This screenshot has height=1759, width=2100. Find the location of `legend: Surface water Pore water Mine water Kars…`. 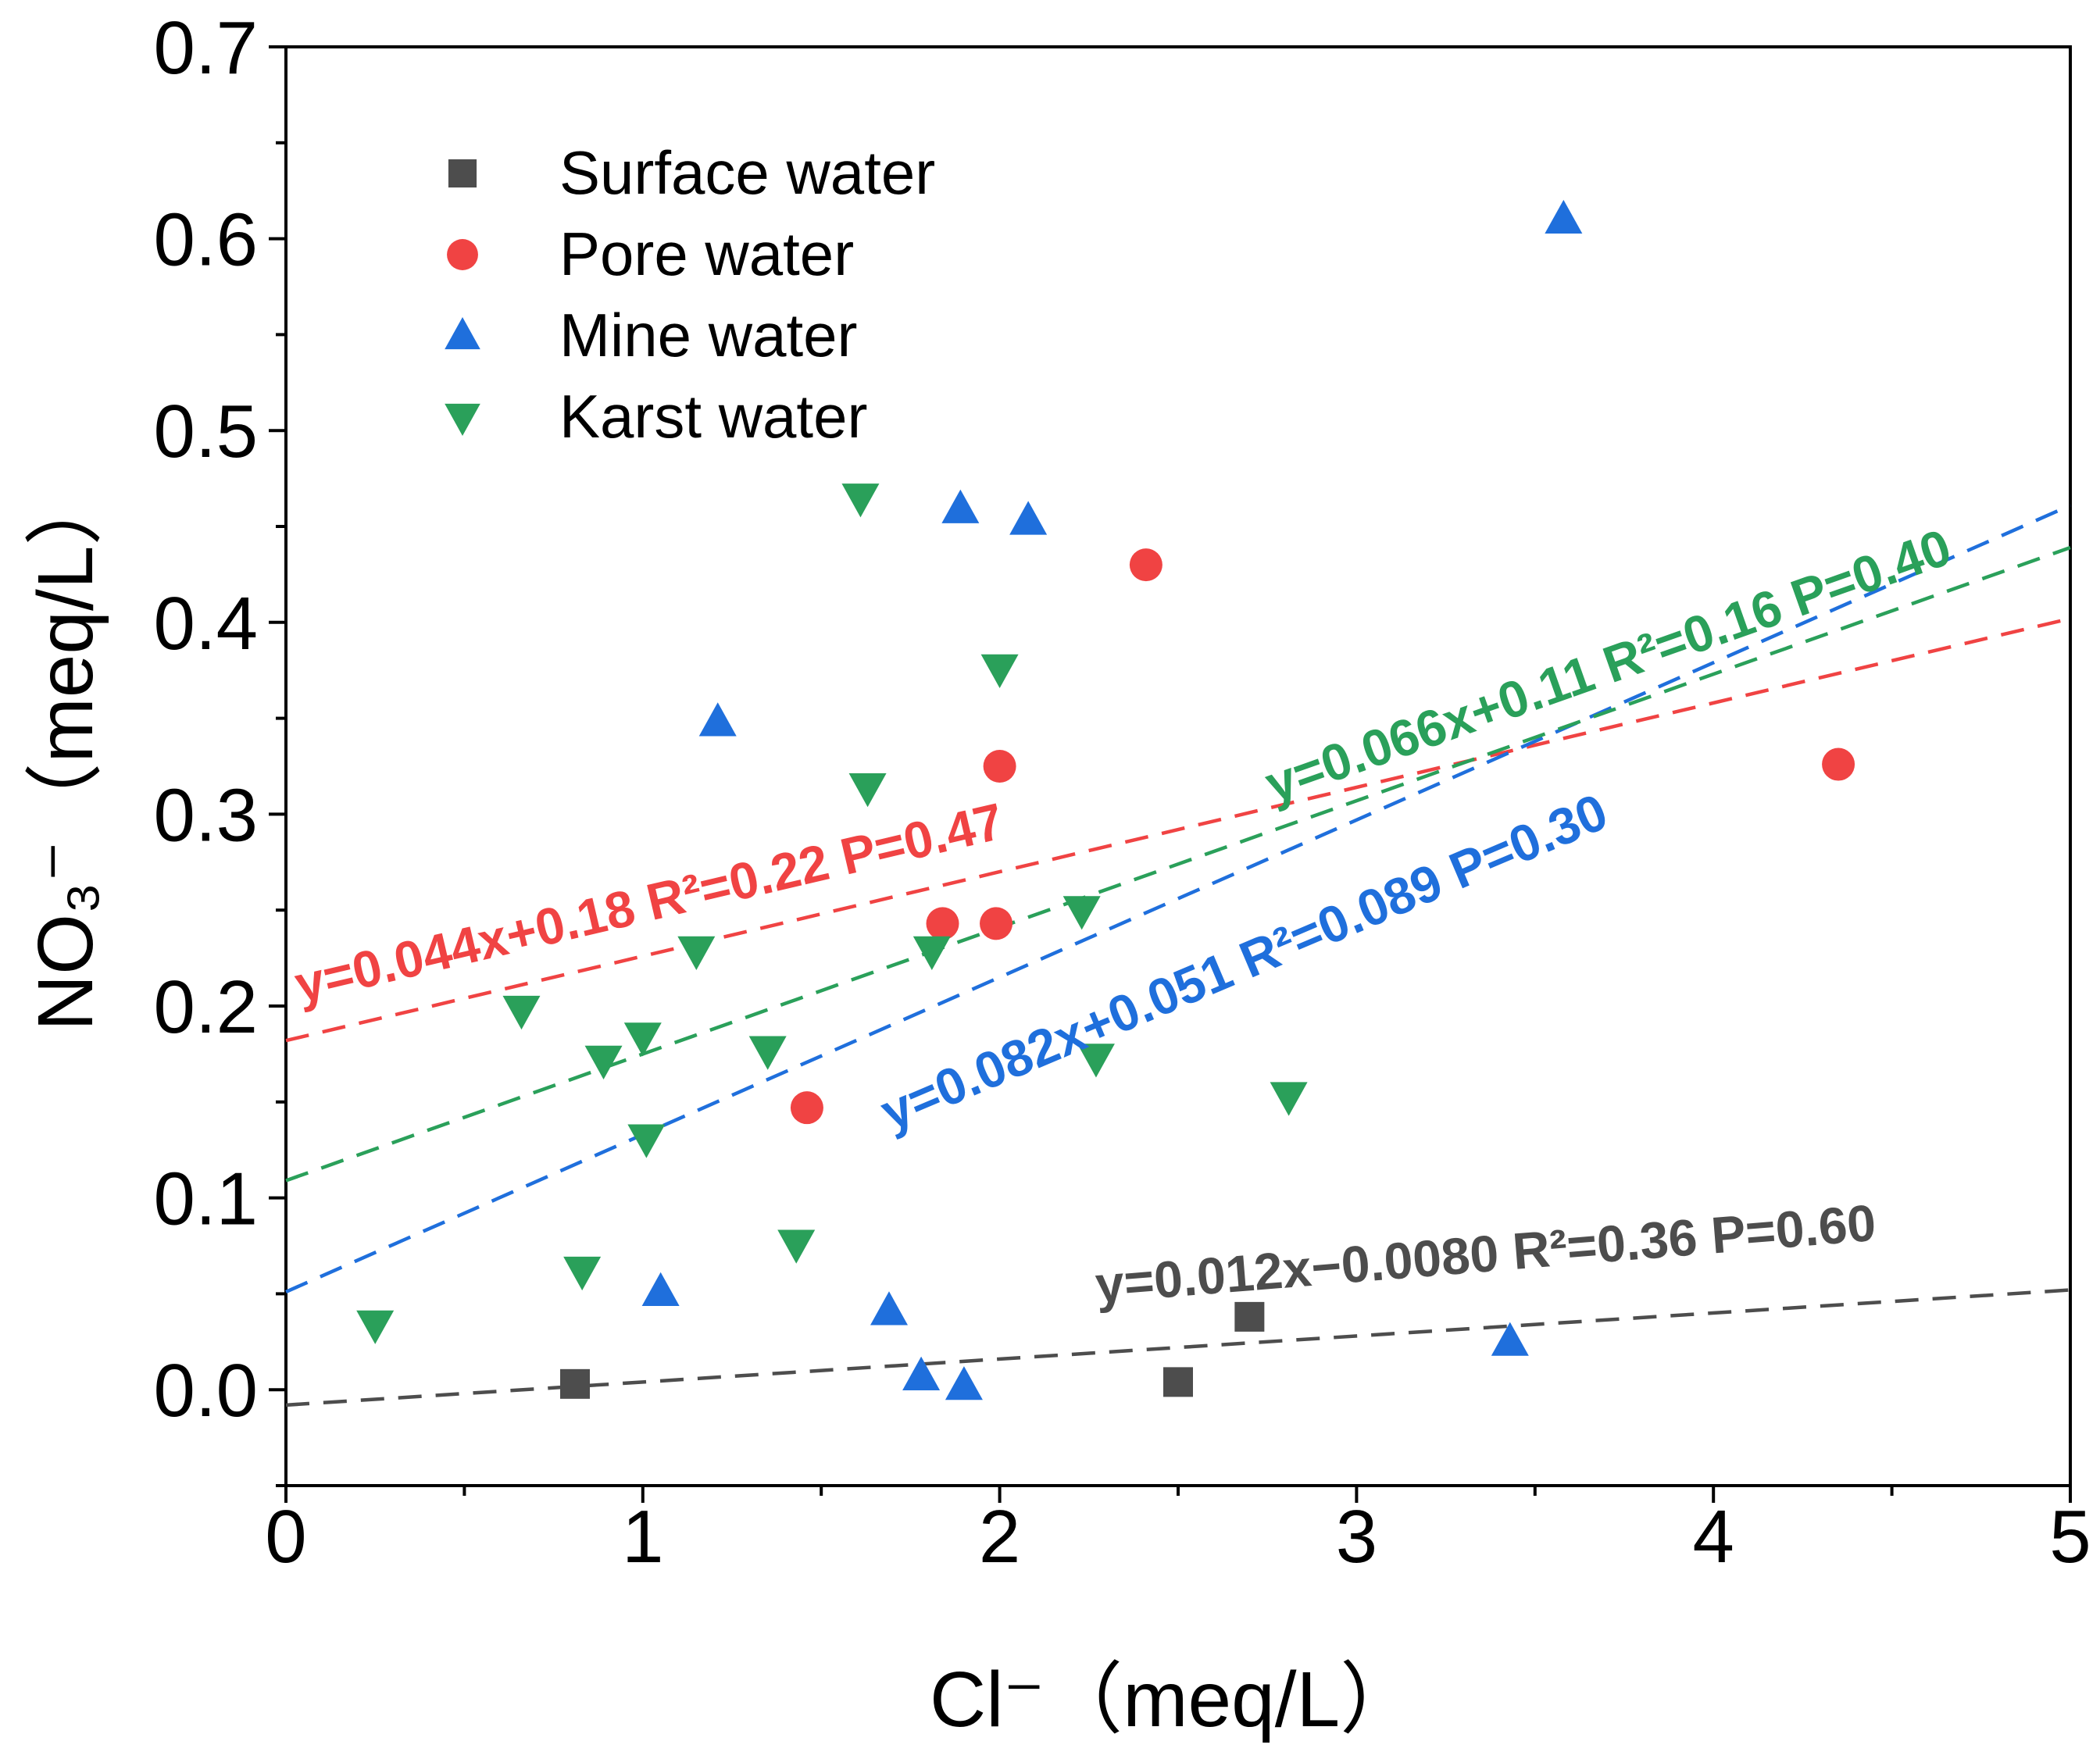

legend: Surface water Pore water Mine water Kars… is located at coordinates (690, 294).